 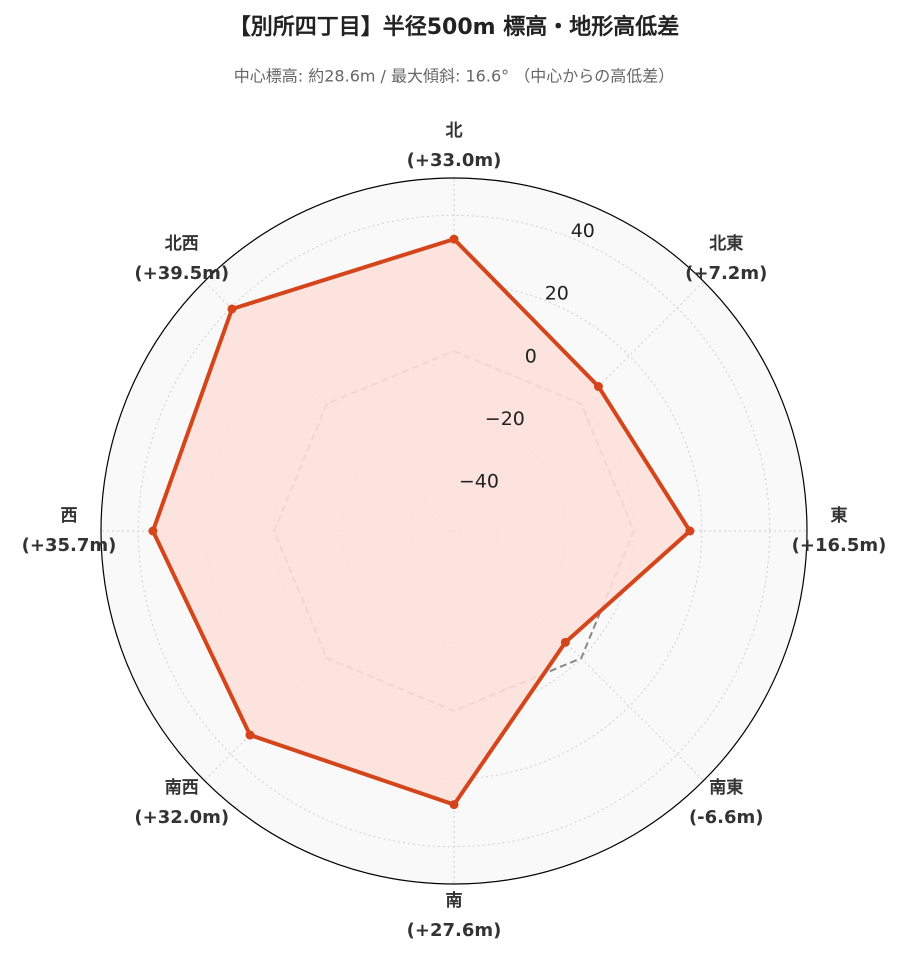 I want to click on category-label: 北, so click(x=454, y=131).